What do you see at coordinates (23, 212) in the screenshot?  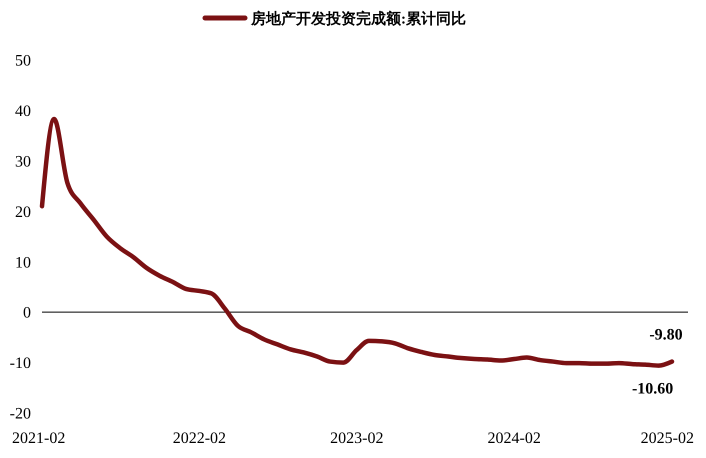 I see `y-tick-label: 20` at bounding box center [23, 212].